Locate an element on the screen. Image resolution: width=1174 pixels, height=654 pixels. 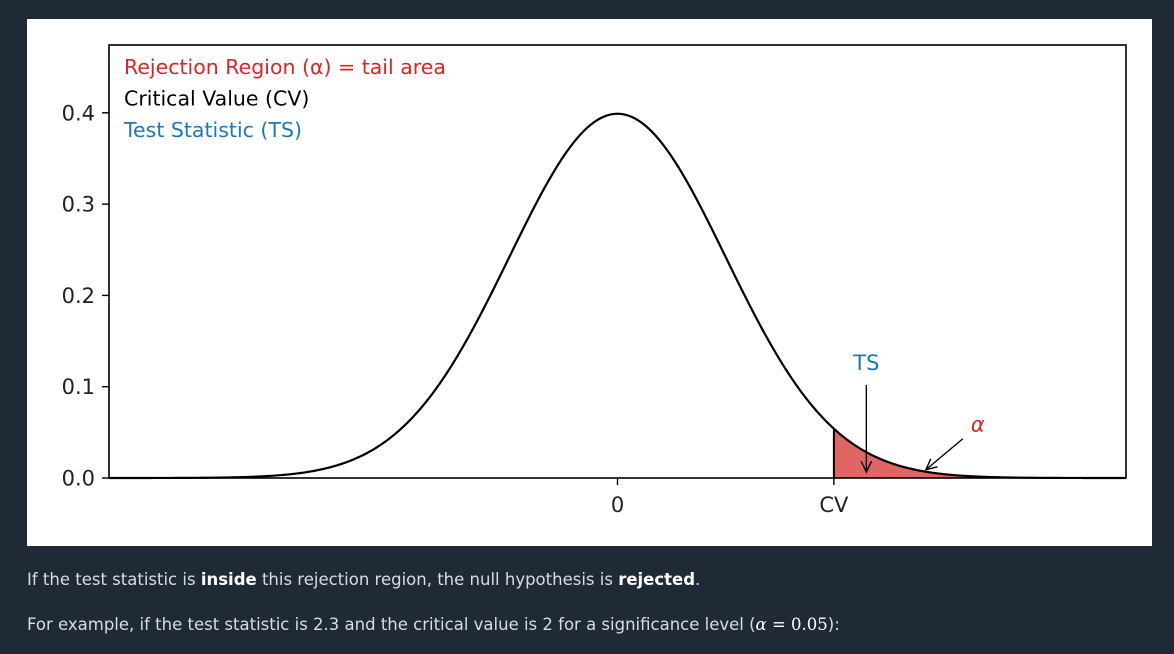
legend-entry-test-statistic: Test Statistic (TS) is located at coordinates (212, 130).